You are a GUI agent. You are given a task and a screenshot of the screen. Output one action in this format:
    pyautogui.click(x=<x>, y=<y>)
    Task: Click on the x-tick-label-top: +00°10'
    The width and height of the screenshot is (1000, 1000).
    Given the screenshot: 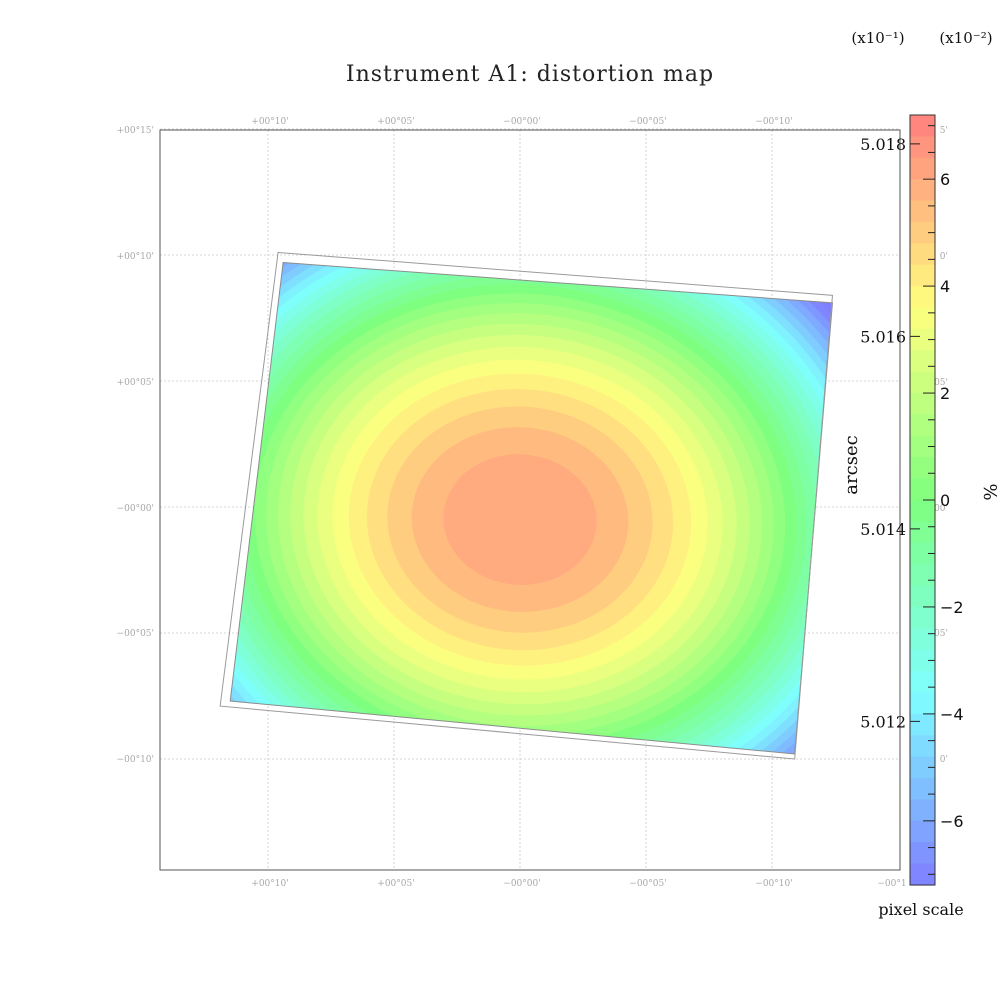 What is the action you would take?
    pyautogui.click(x=269, y=122)
    